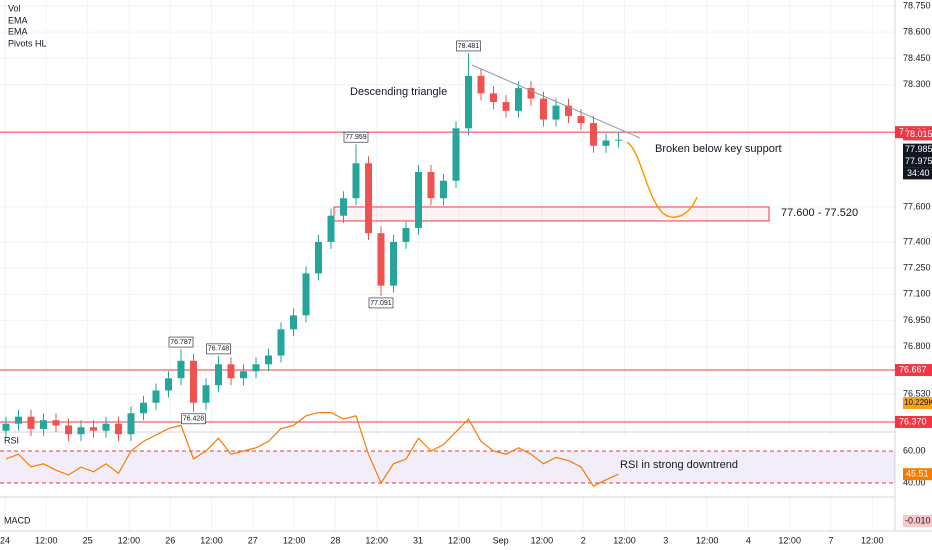 This screenshot has height=550, width=932. What do you see at coordinates (551, 214) in the screenshot?
I see `zone` at bounding box center [551, 214].